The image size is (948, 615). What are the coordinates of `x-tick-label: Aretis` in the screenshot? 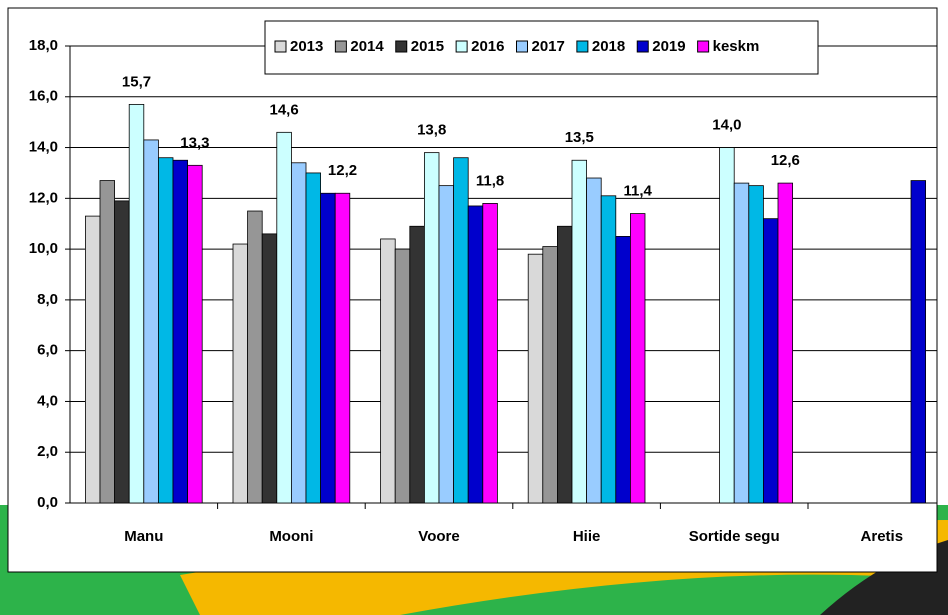 It's located at (882, 536).